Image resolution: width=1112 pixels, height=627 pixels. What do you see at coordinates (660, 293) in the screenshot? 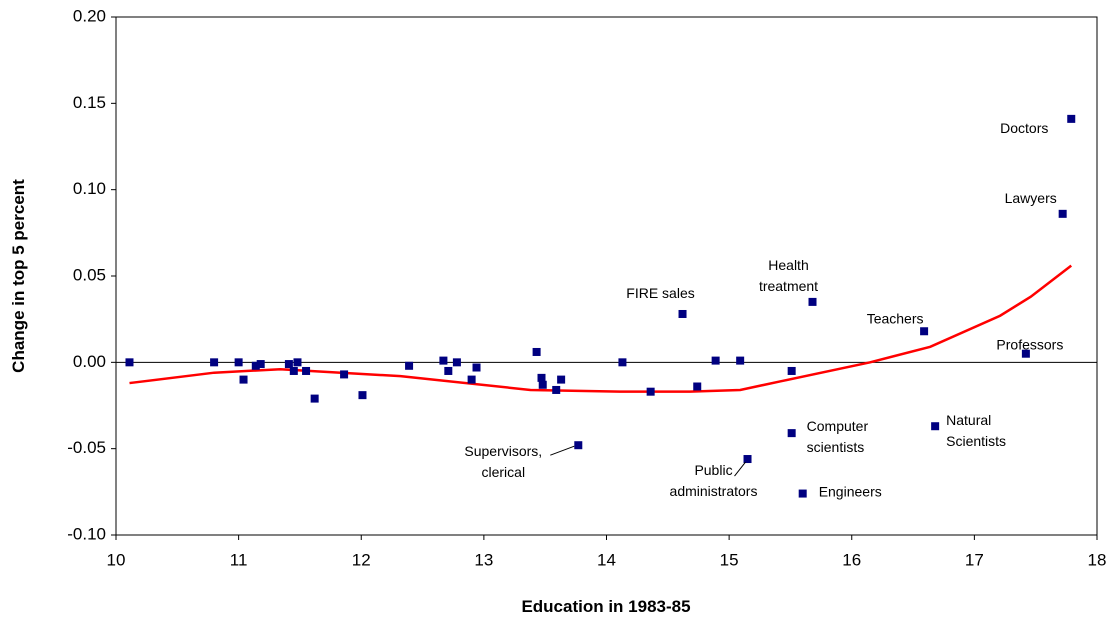
I see `point-label: FIRE sales` at bounding box center [660, 293].